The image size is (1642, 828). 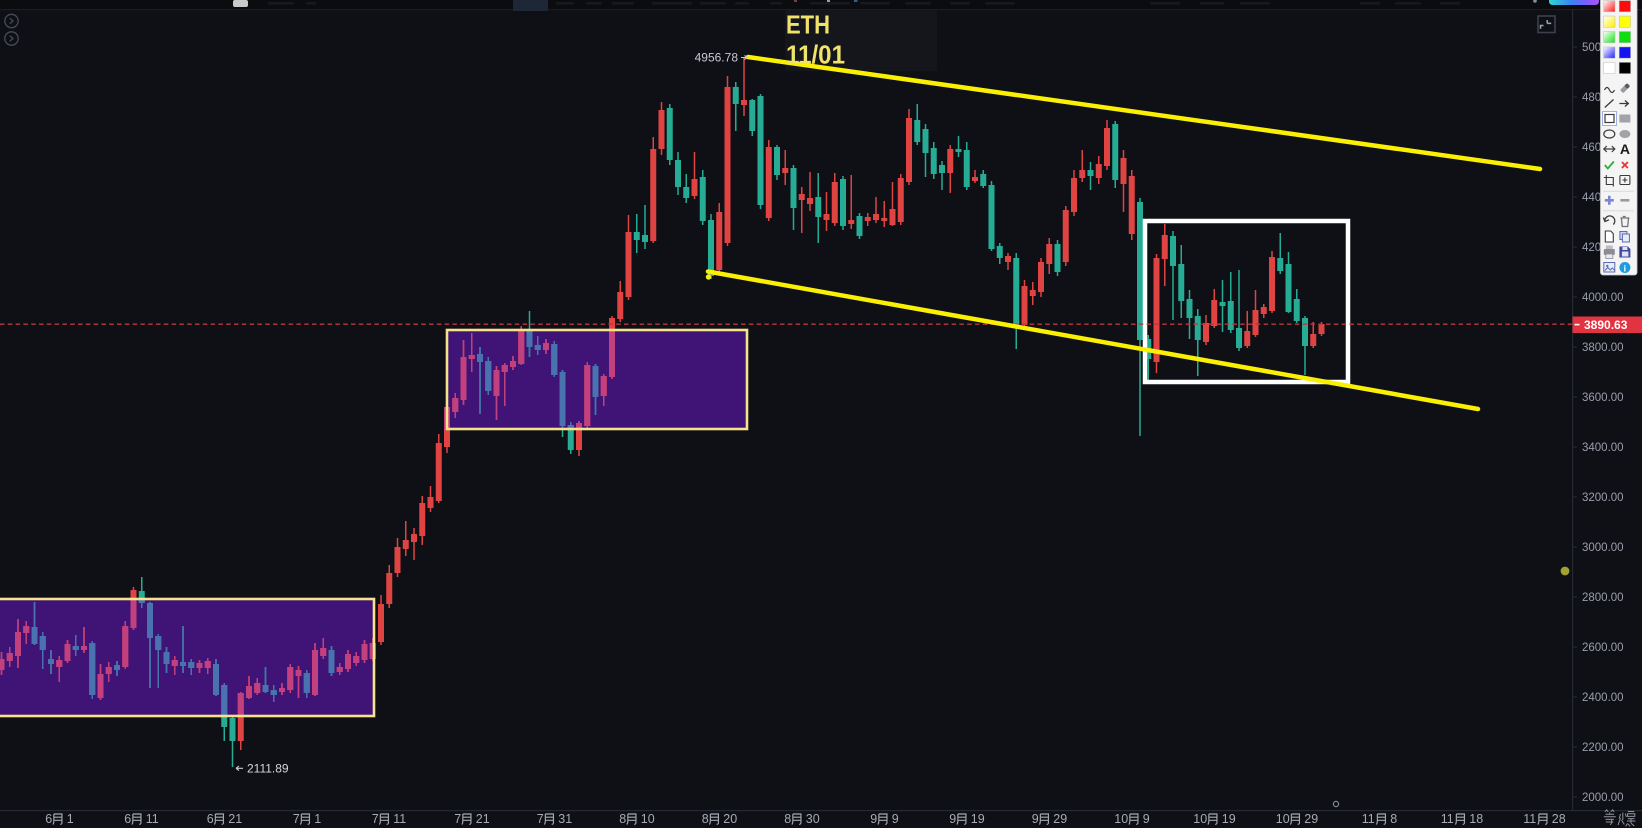 I want to click on svg-text: 11/01, so click(x=815, y=55).